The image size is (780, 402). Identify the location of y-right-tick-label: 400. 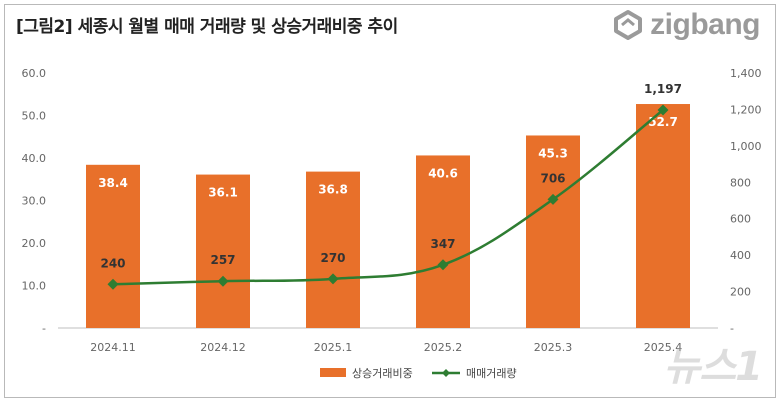
(740, 255).